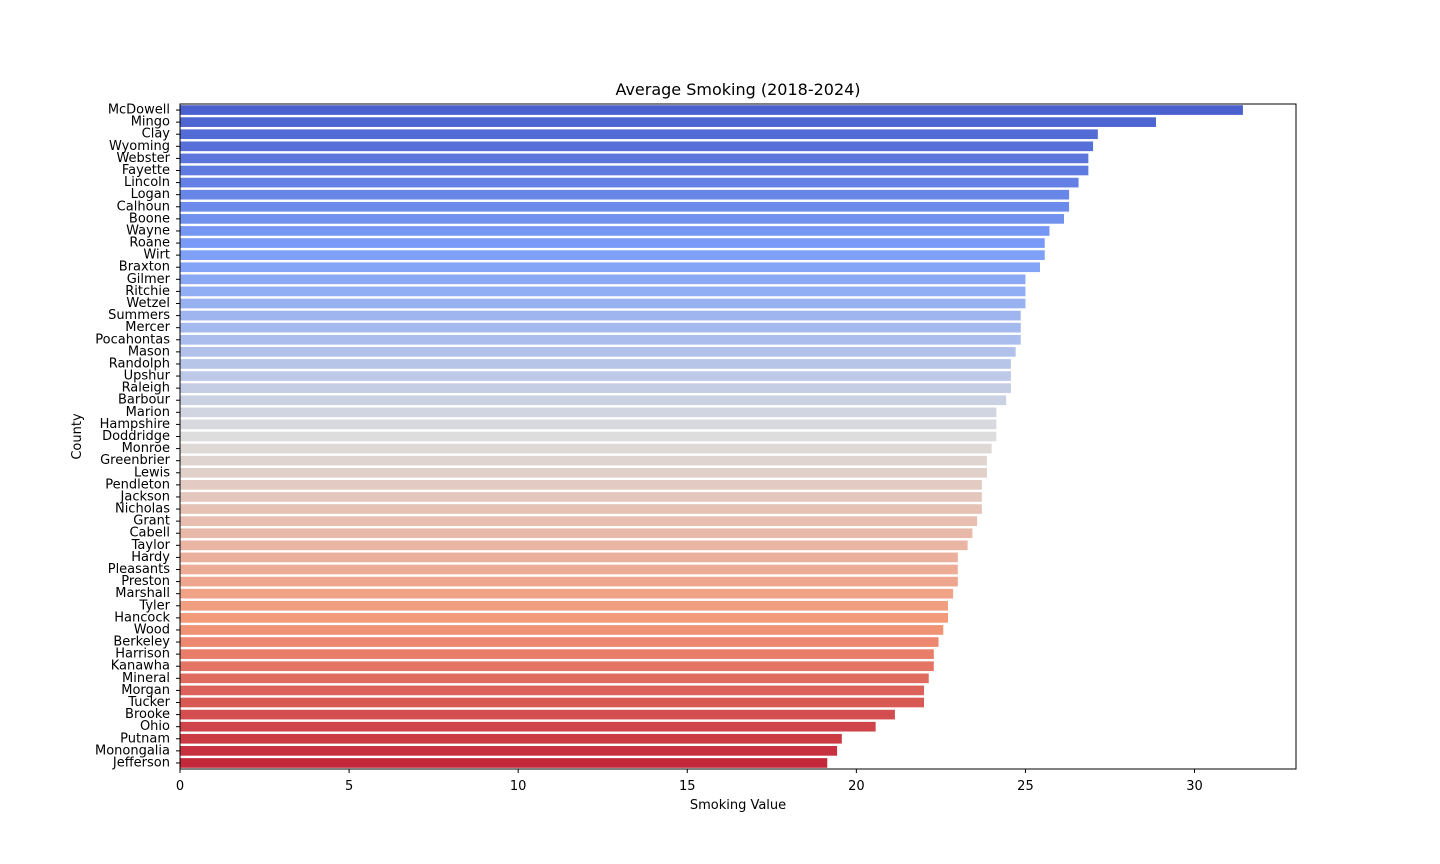 The height and width of the screenshot is (864, 1440). I want to click on y-tick-label: Barbour, so click(144, 400).